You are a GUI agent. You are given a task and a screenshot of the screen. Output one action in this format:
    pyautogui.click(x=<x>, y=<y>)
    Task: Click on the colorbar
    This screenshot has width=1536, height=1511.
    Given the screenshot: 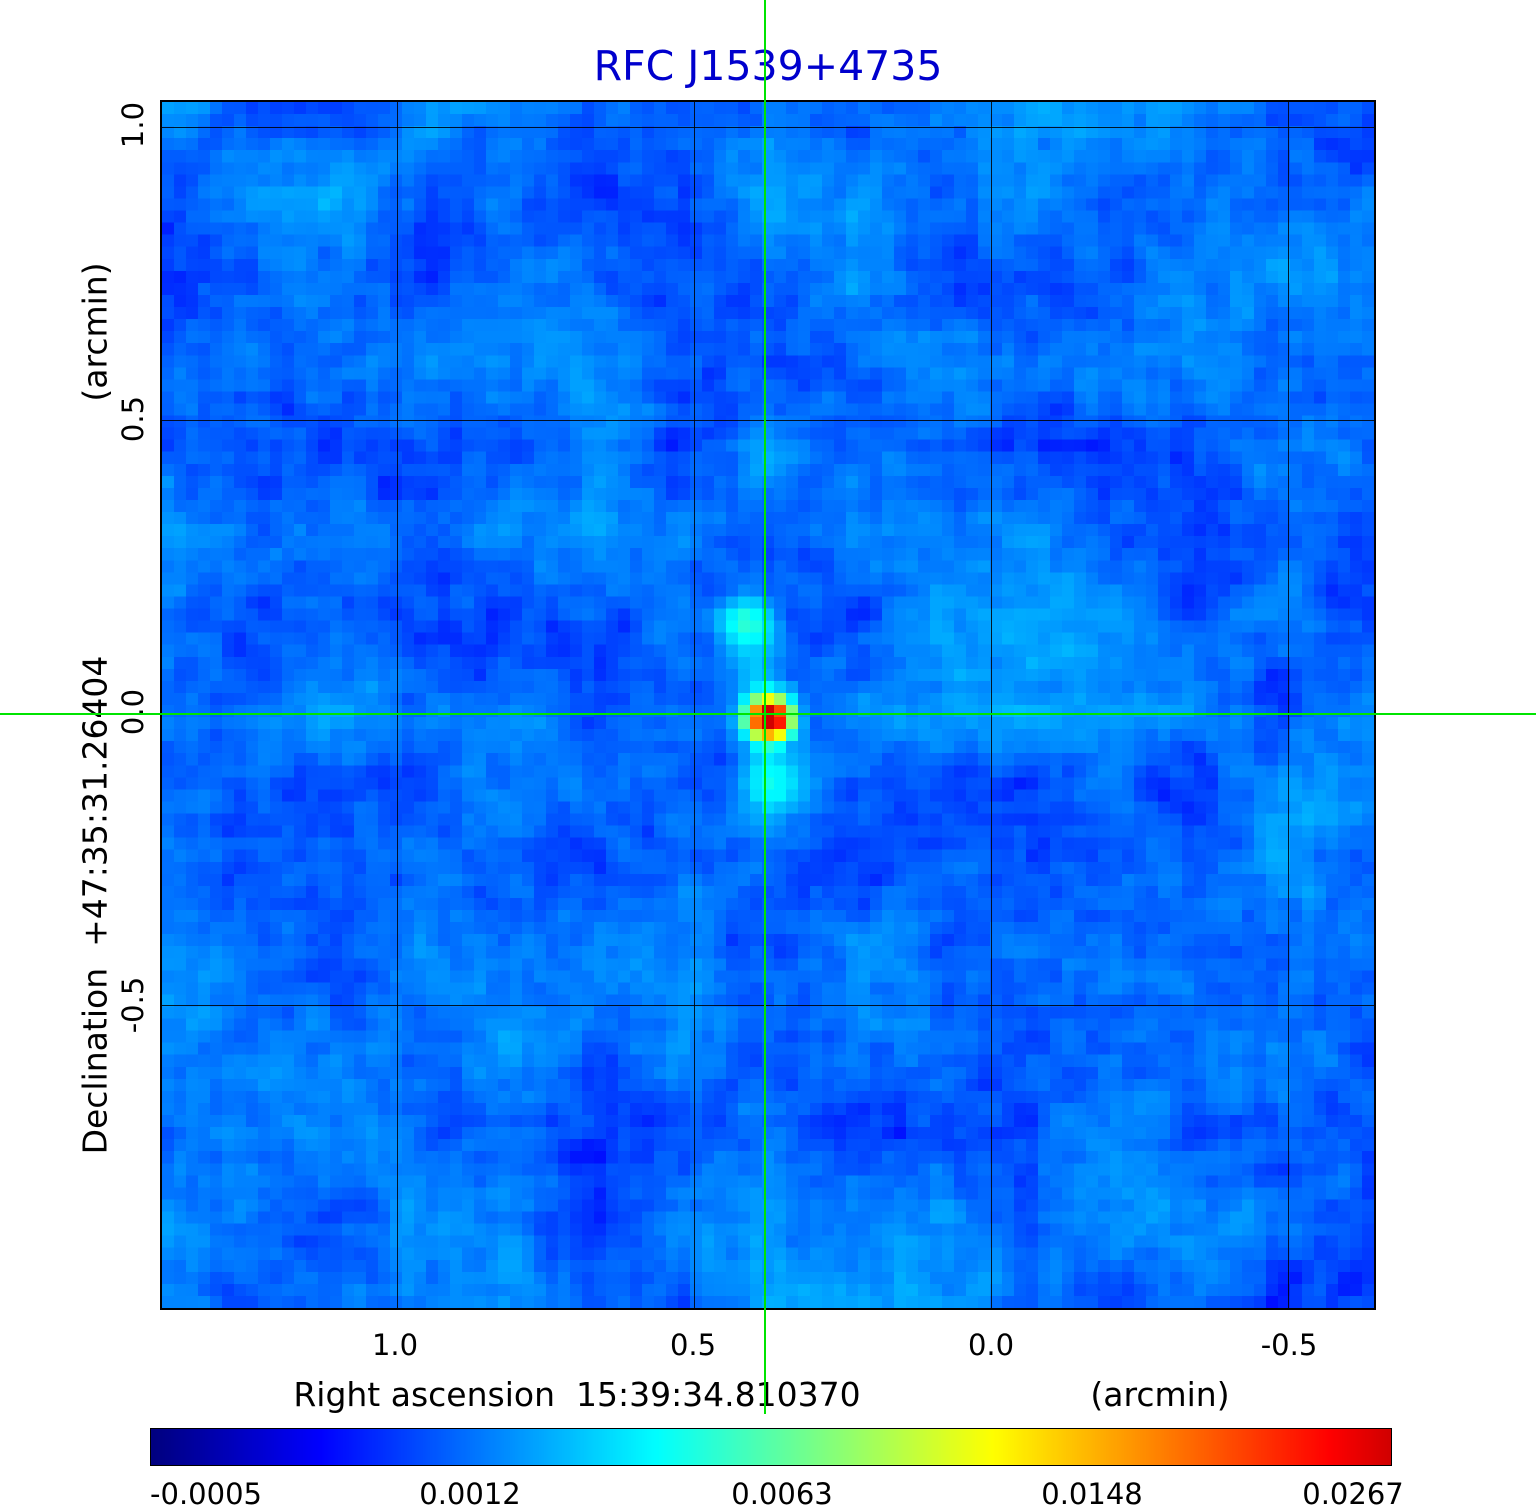 What is the action you would take?
    pyautogui.click(x=771, y=1447)
    